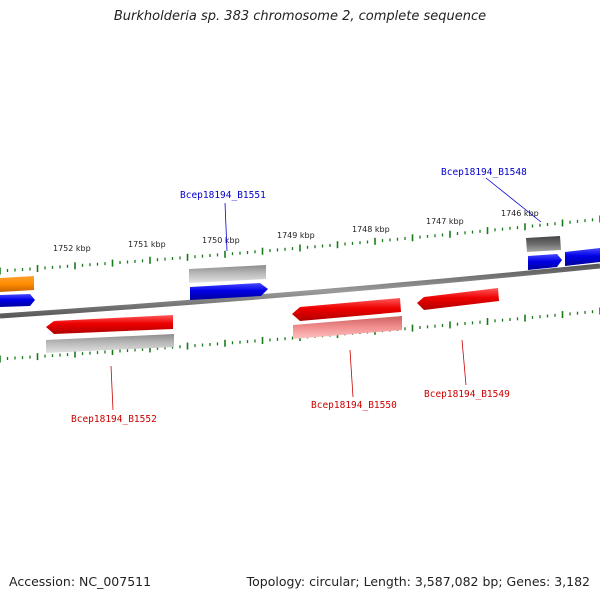  Describe the element at coordinates (80, 581) in the screenshot. I see `accession-text: Accession: NC_007511` at that location.